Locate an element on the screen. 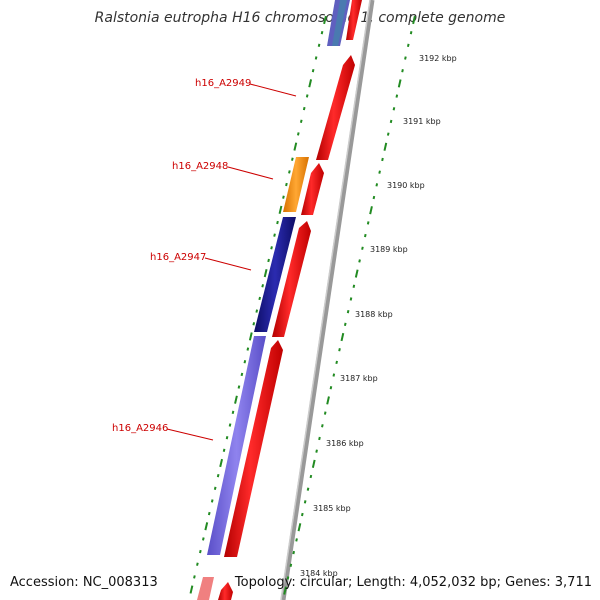 The image size is (600, 600). gene-h16-A2947-block is located at coordinates (291, 279).